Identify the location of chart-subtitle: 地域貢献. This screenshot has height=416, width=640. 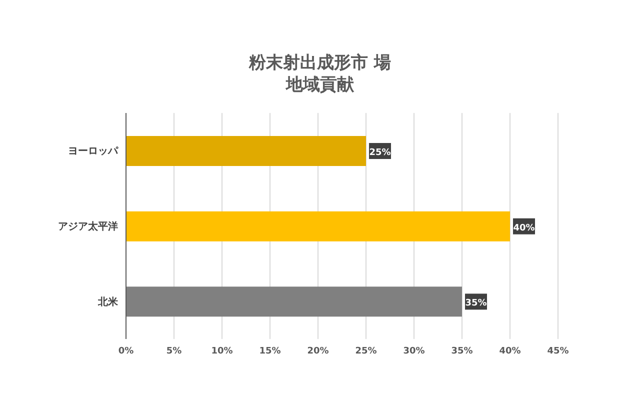
(319, 85).